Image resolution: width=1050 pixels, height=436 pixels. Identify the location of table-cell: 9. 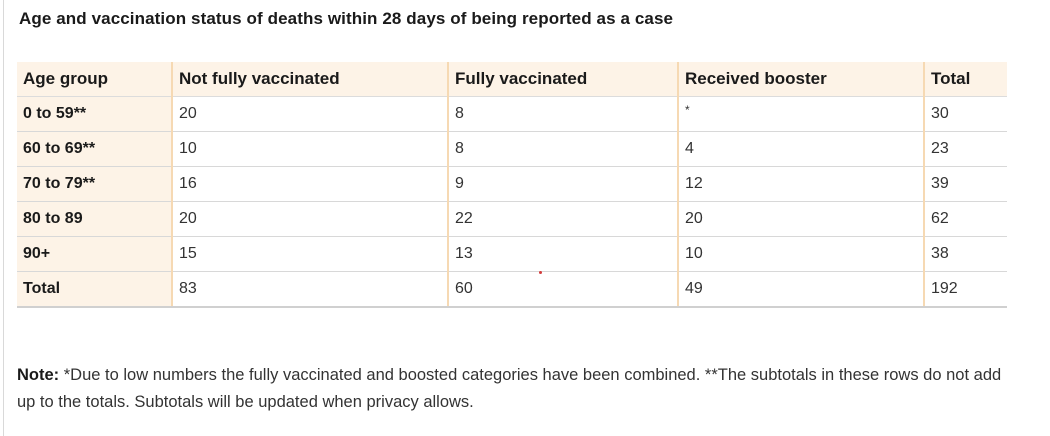
(562, 184).